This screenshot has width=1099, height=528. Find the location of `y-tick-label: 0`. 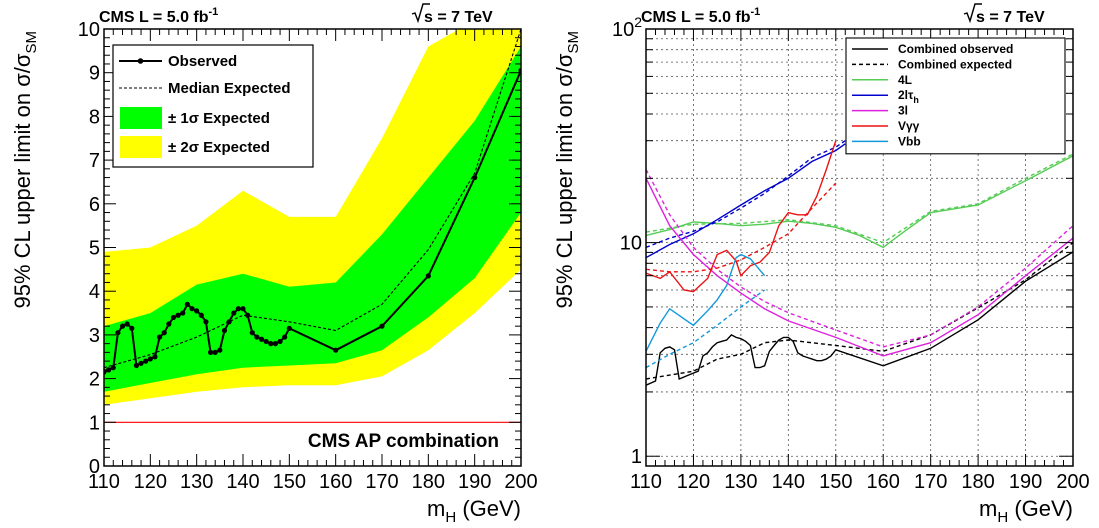

y-tick-label: 0 is located at coordinates (94, 467).